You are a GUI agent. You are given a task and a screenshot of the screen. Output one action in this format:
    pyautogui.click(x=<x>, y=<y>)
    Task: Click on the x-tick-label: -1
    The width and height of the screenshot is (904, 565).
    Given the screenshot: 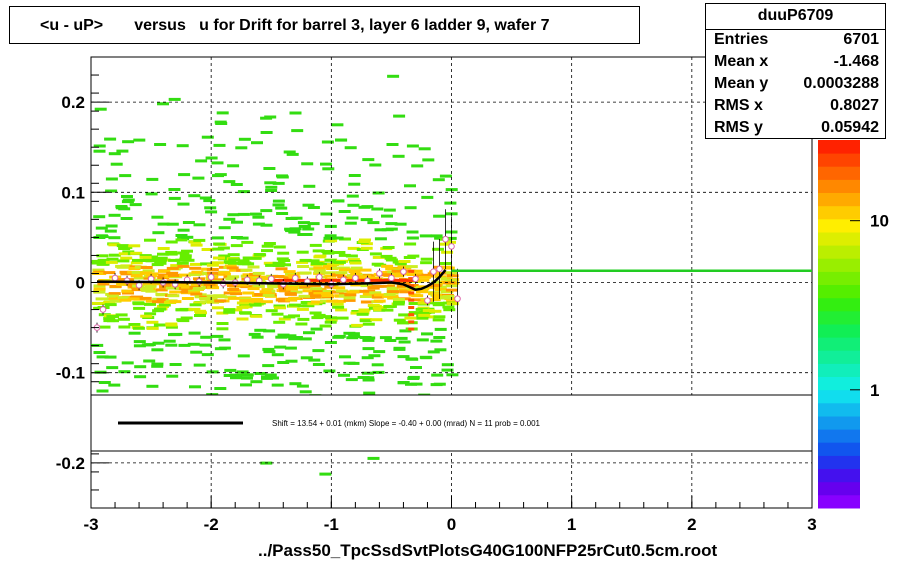 What is the action you would take?
    pyautogui.click(x=331, y=524)
    